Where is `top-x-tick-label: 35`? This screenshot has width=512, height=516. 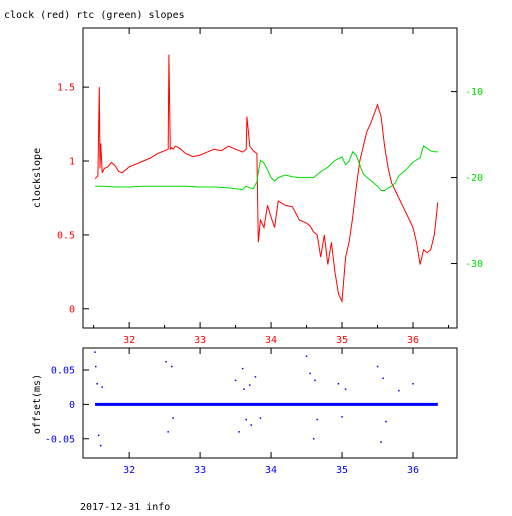 top-x-tick-label: 35 is located at coordinates (342, 340).